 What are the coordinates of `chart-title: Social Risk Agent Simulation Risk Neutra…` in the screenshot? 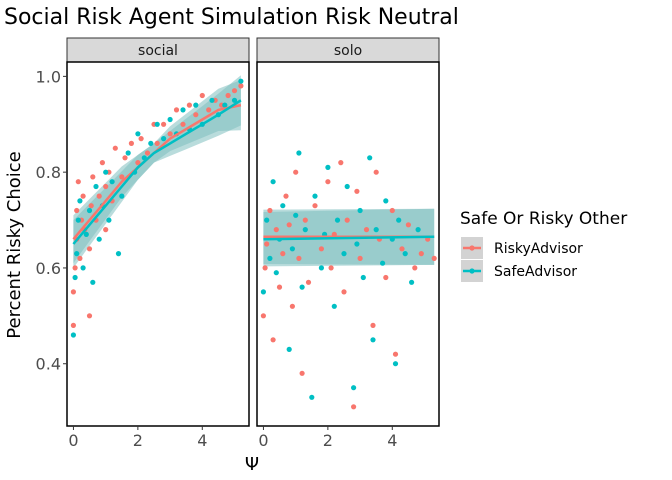 It's located at (231, 17).